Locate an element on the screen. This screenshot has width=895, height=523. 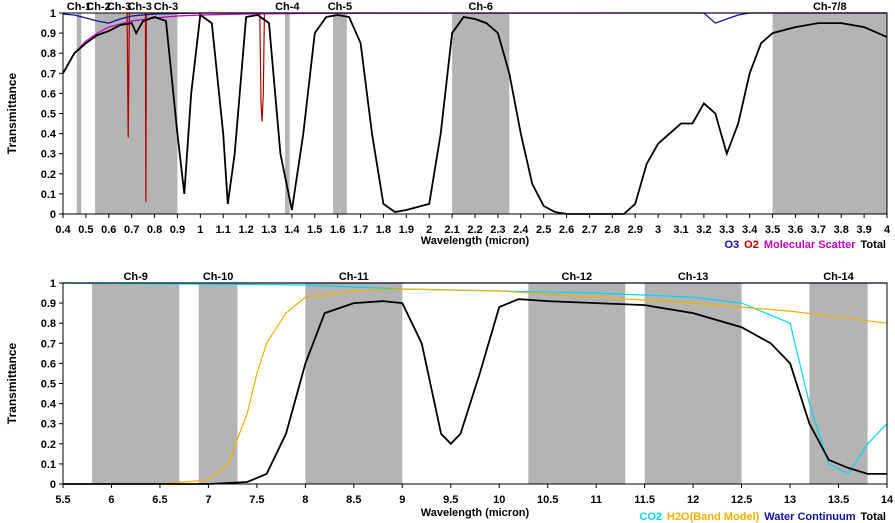
x-axis-label-top: Wavelength (micron) is located at coordinates (475, 241).